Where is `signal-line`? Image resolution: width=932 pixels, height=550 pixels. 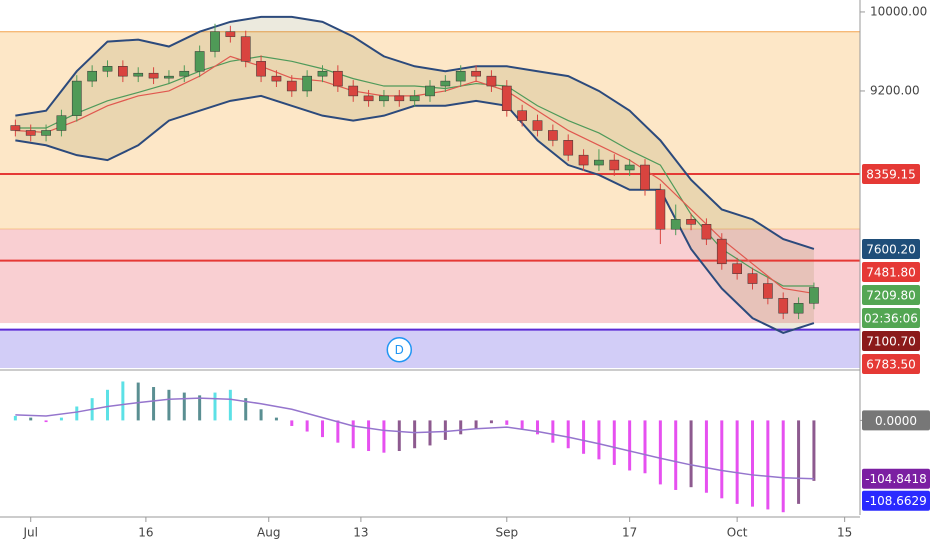
signal-line is located at coordinates (414, 438).